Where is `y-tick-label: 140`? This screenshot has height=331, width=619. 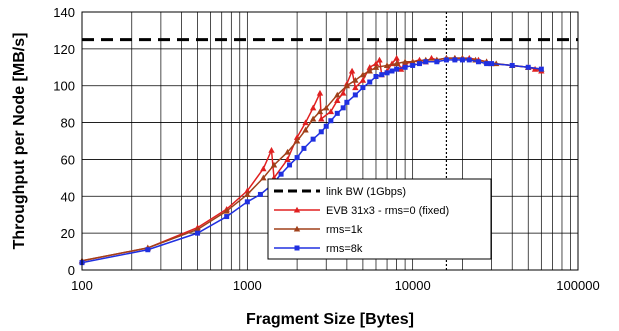 y-tick-label: 140 is located at coordinates (64, 12).